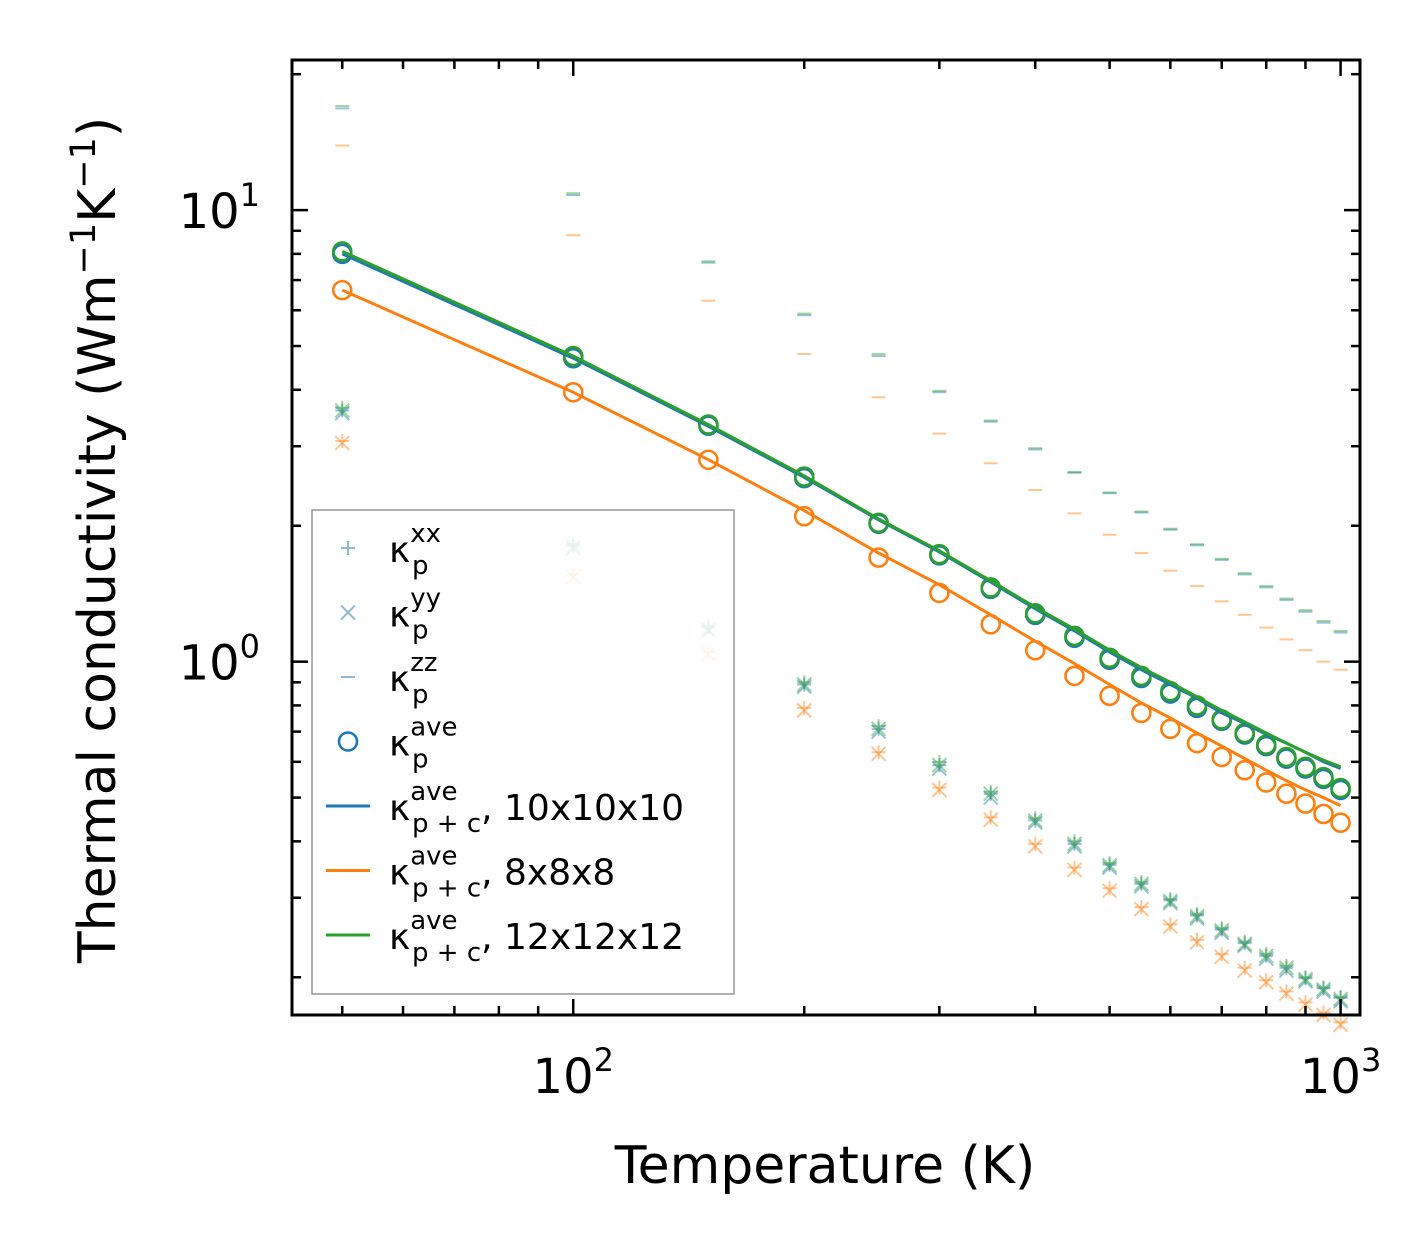  What do you see at coordinates (415, 615) in the screenshot?
I see `legend-label: κyy p` at bounding box center [415, 615].